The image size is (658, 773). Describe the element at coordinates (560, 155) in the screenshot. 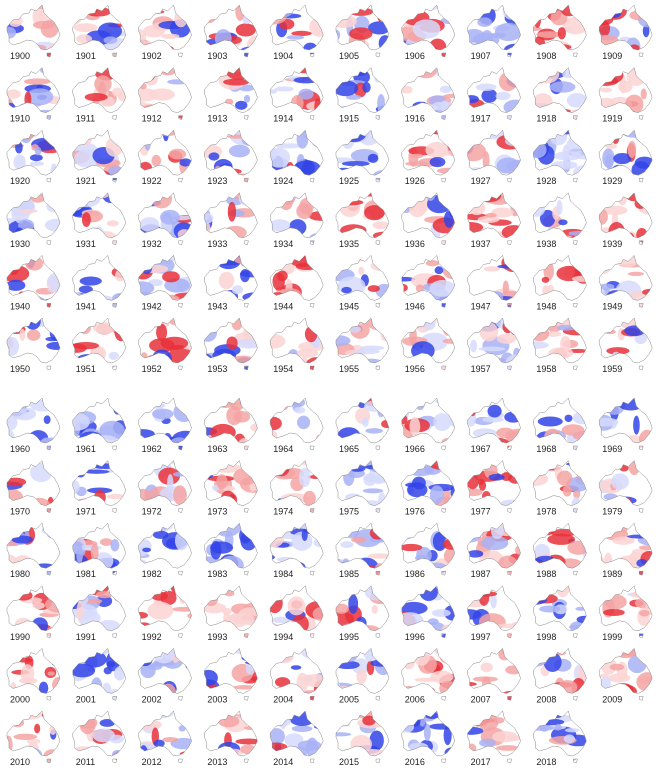

I see `anomaly-field` at that location.